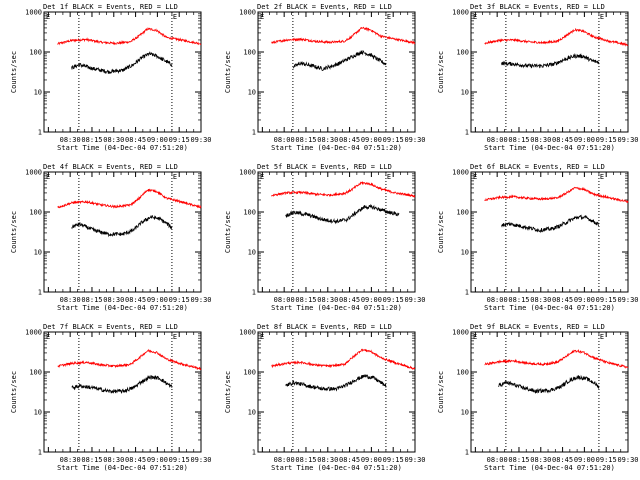 The height and width of the screenshot is (480, 640). What do you see at coordinates (537, 7) in the screenshot?
I see `panel-title: Det 3f BLACK = Events, RED = LLD` at bounding box center [537, 7].